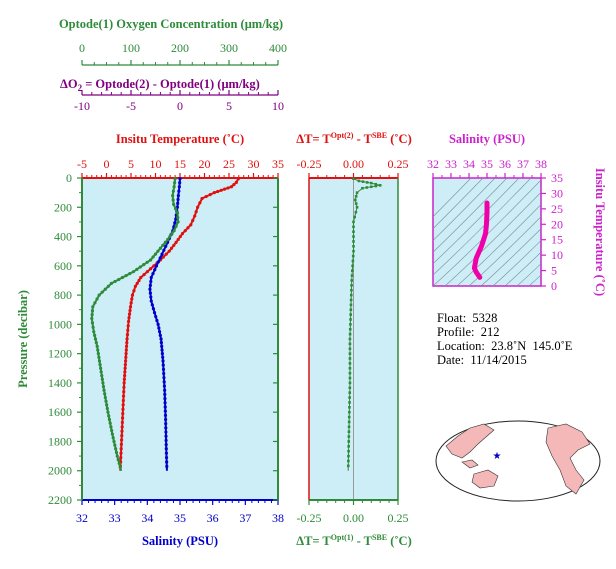 The height and width of the screenshot is (569, 616). What do you see at coordinates (470, 441) in the screenshot?
I see `map-asia-landmass` at bounding box center [470, 441].